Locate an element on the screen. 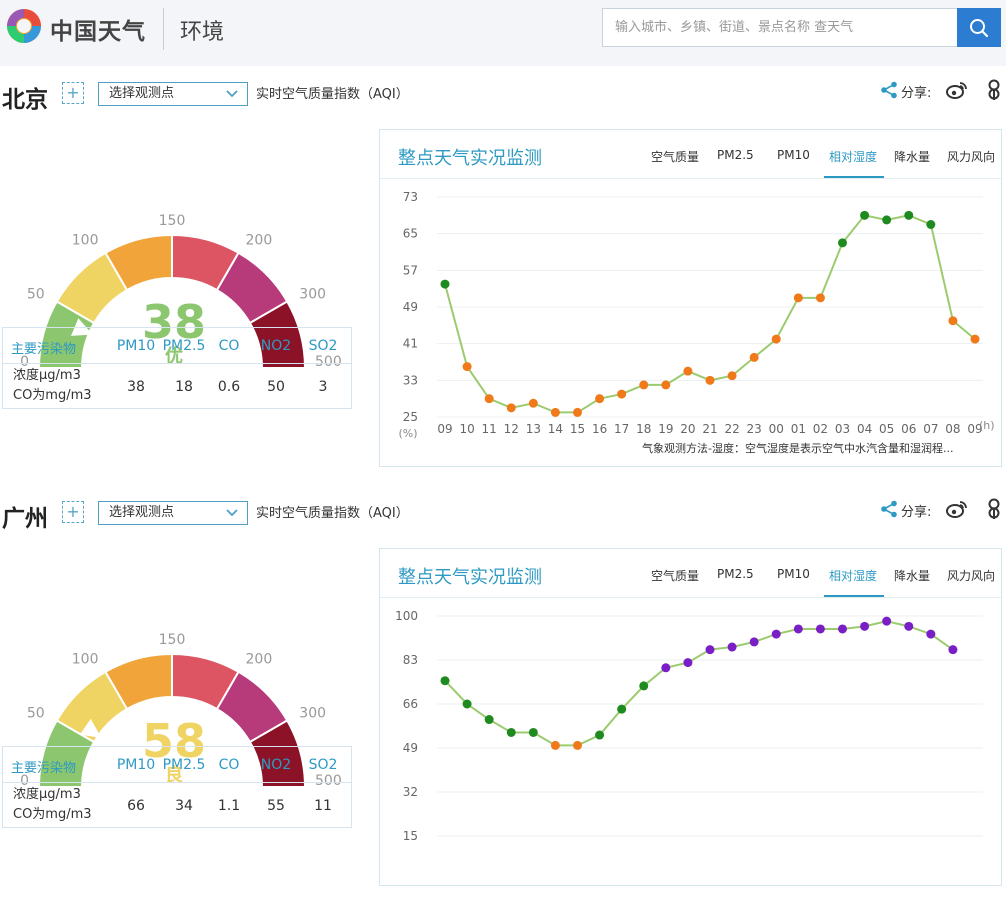  gauge-pointer is located at coordinates (90, 728).